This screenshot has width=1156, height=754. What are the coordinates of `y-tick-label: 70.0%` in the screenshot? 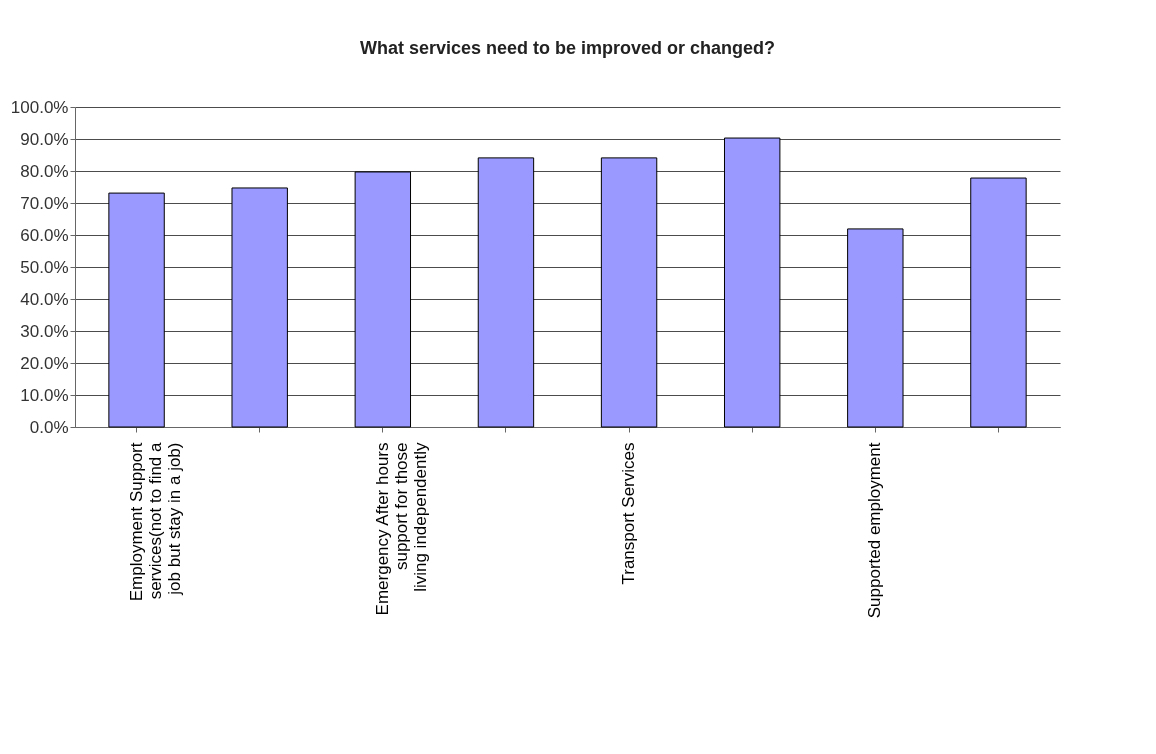 It's located at (44, 203).